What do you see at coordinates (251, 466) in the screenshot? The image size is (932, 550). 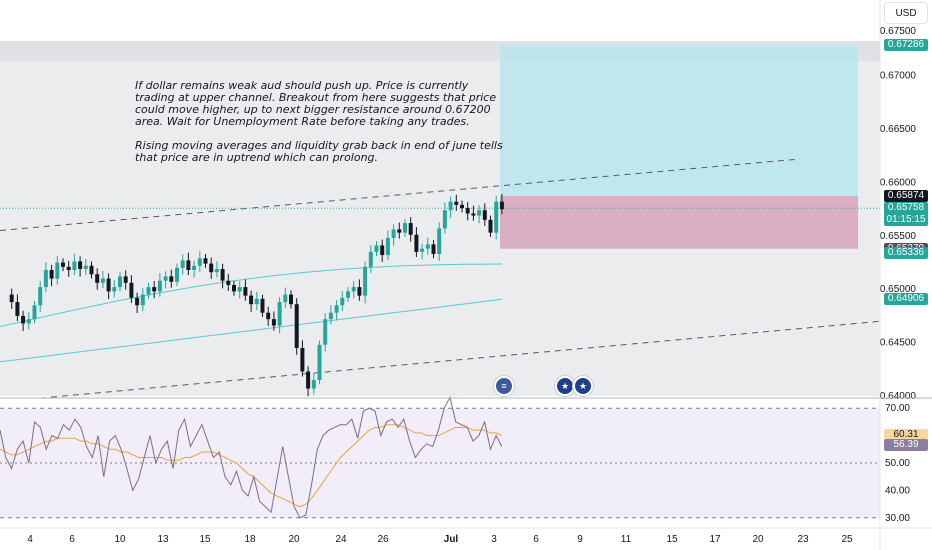 I see `rsi-ma-line` at bounding box center [251, 466].